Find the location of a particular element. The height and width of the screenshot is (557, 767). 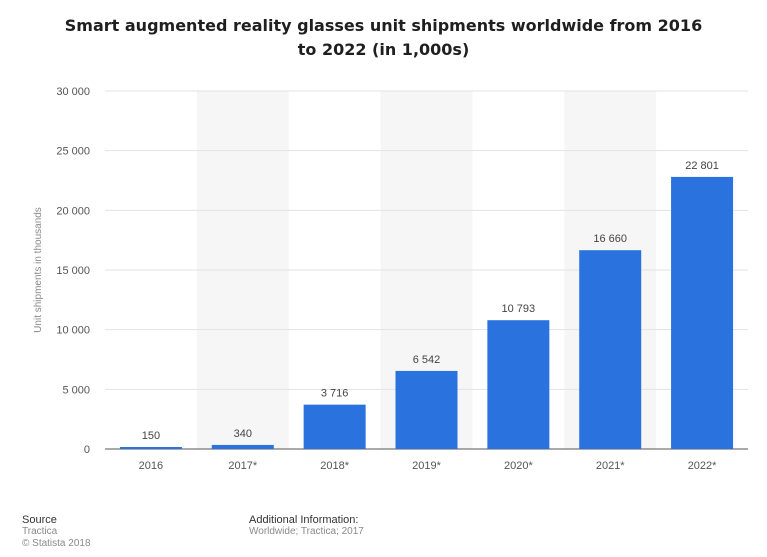

y-tick-label: 5 000 is located at coordinates (76, 390).